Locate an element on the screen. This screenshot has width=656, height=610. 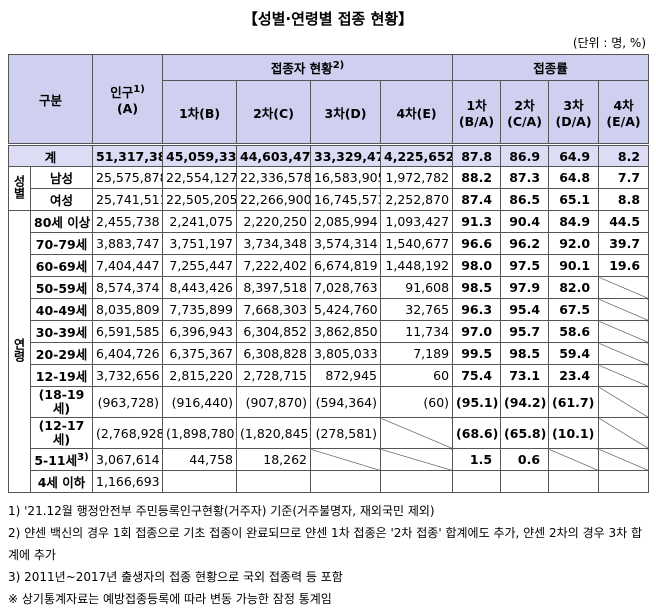
rate-cell: 87.3 is located at coordinates (525, 177).